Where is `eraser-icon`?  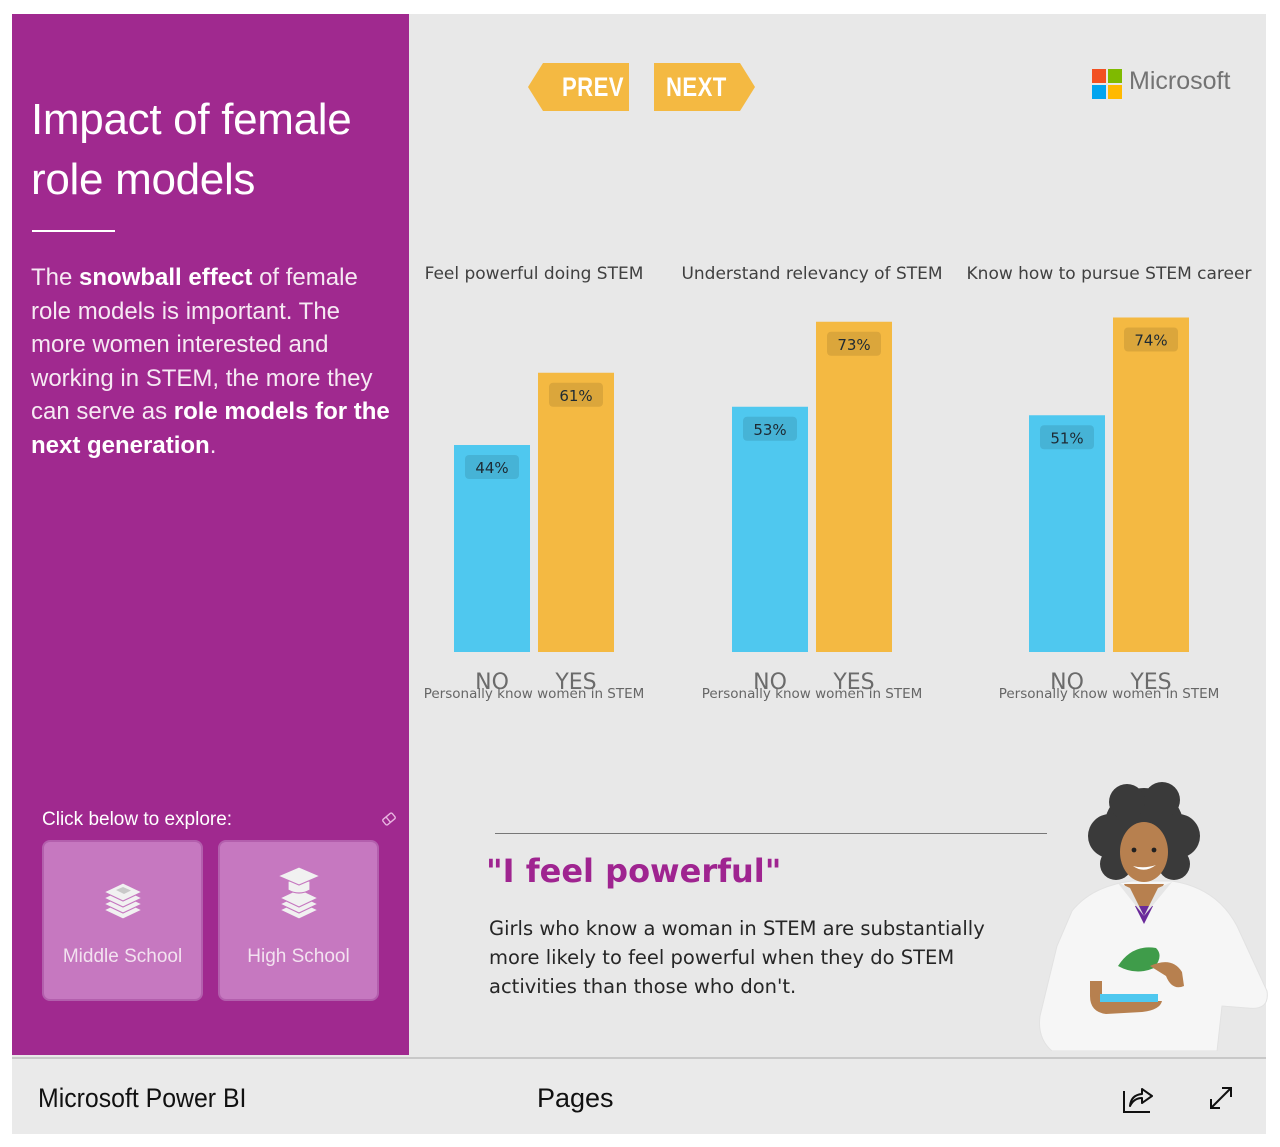
eraser-icon is located at coordinates (389, 819).